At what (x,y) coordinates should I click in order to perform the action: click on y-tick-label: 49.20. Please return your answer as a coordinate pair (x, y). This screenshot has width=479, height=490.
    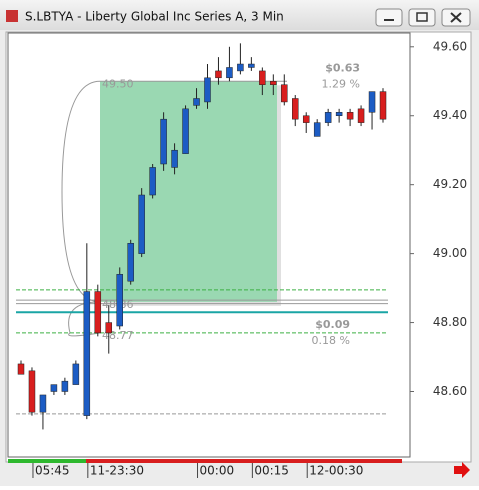
    Looking at the image, I should click on (450, 184).